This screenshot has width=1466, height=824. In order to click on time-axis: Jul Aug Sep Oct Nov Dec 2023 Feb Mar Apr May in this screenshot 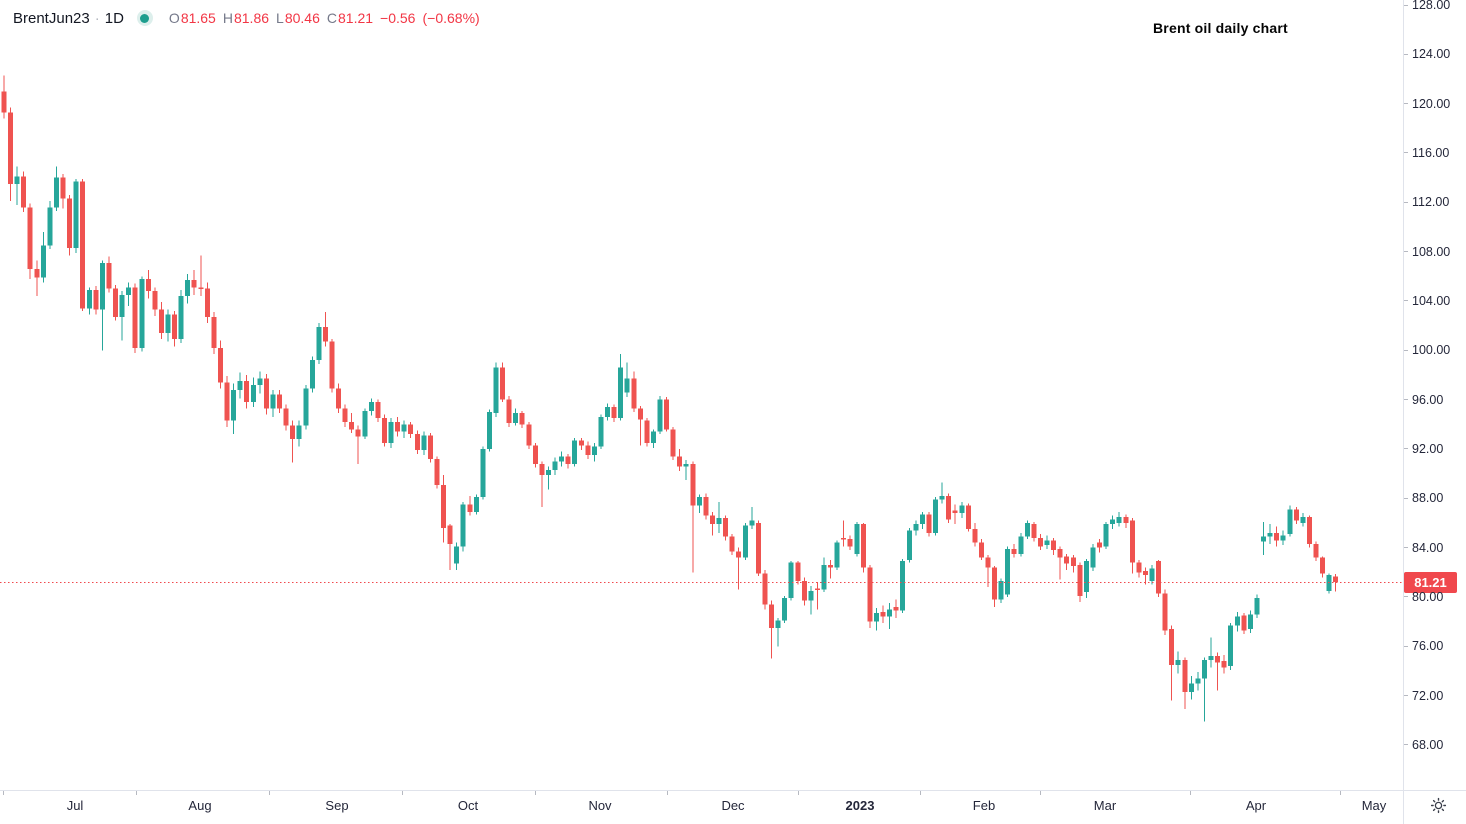, I will do `click(733, 807)`.